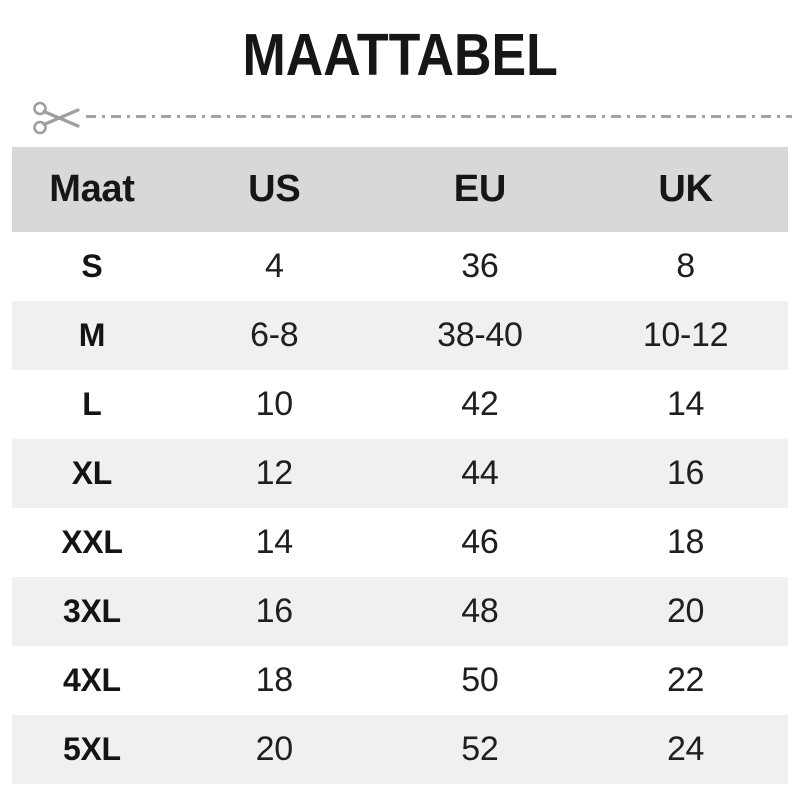 The width and height of the screenshot is (800, 800). I want to click on cut-here-line, so click(400, 118).